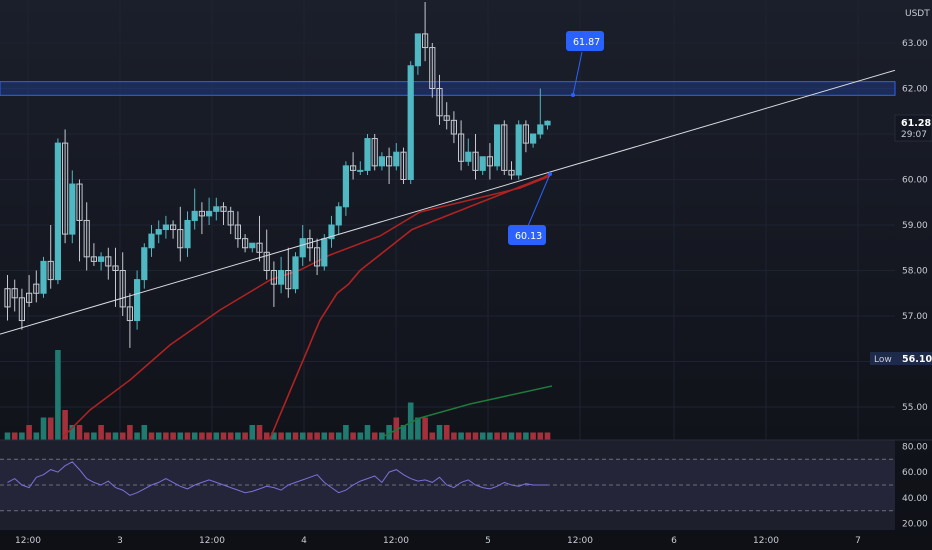  What do you see at coordinates (914, 135) in the screenshot?
I see `countdown-label: 29:07` at bounding box center [914, 135].